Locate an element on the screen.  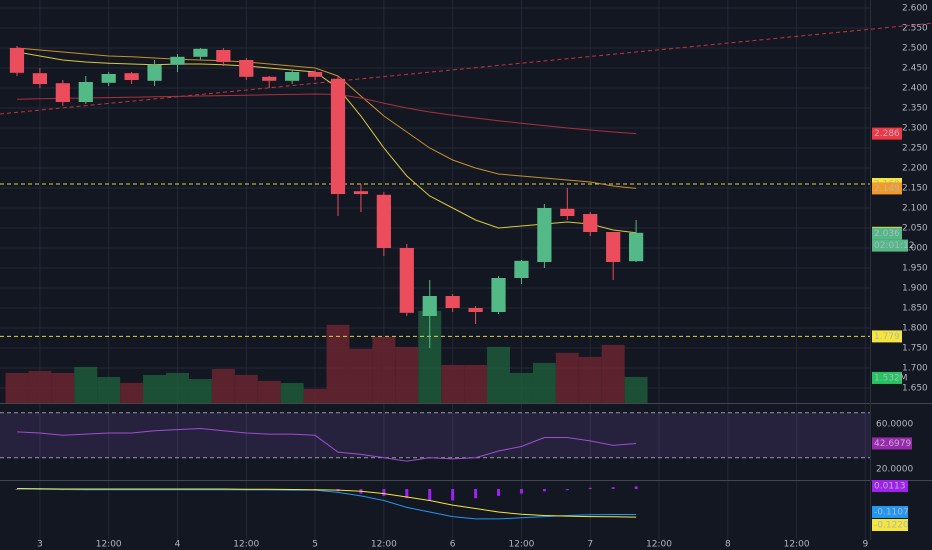
x-tick-label: 8 is located at coordinates (728, 545).